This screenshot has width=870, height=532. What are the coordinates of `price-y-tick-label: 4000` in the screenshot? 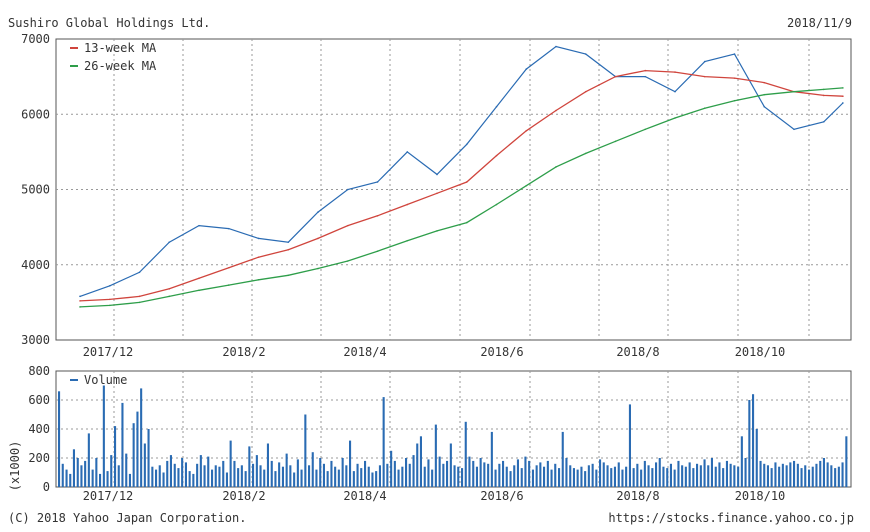 It's located at (35, 265).